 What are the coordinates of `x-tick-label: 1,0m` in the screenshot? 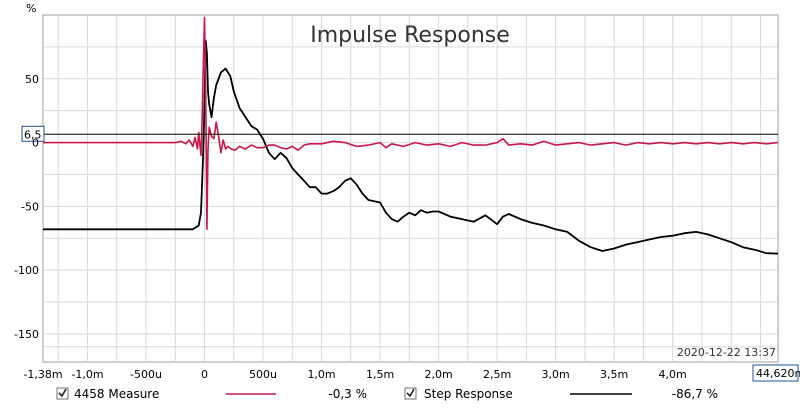 It's located at (321, 374).